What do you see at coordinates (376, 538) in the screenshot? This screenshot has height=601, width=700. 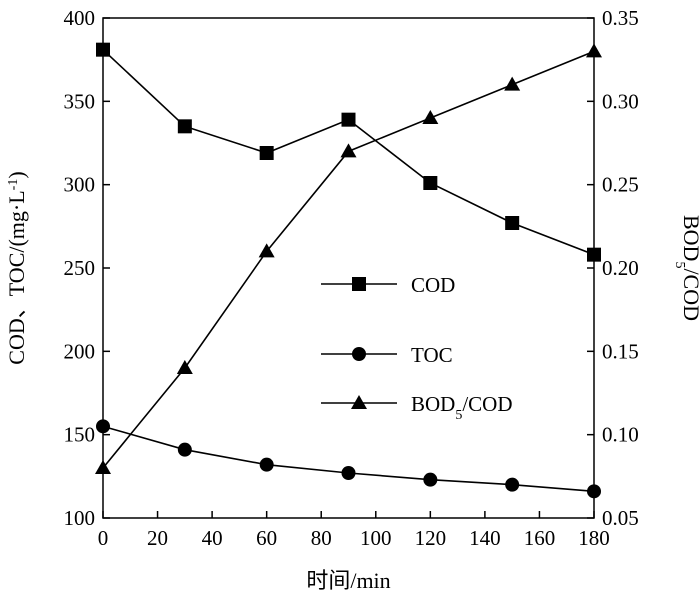 I see `x-tick-label: 100` at bounding box center [376, 538].